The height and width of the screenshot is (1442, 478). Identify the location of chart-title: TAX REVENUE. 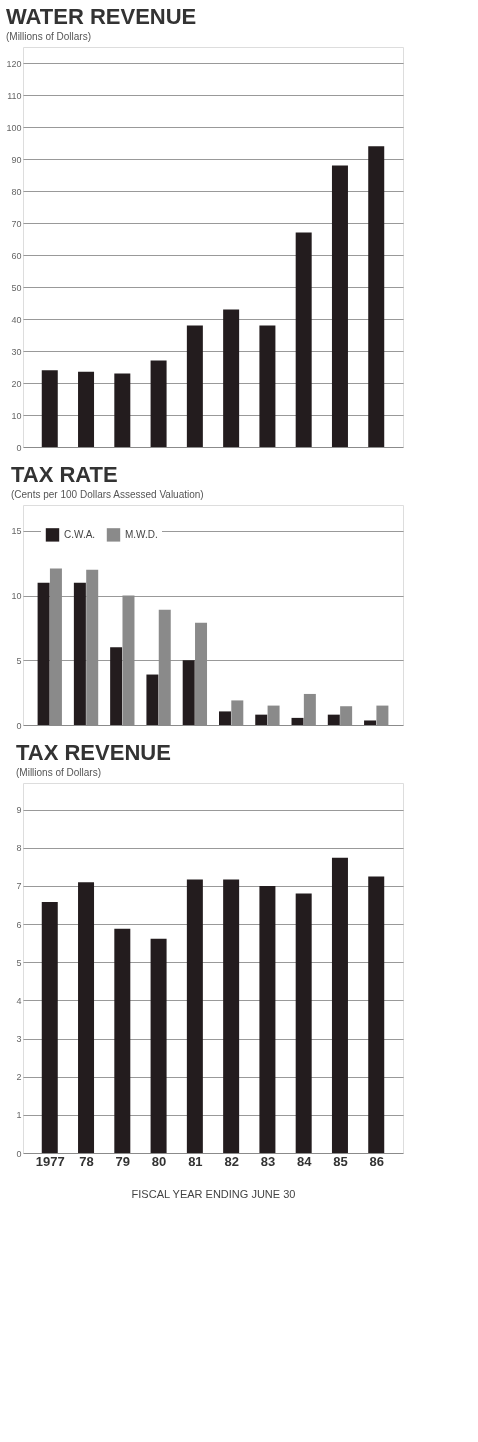
(93, 752).